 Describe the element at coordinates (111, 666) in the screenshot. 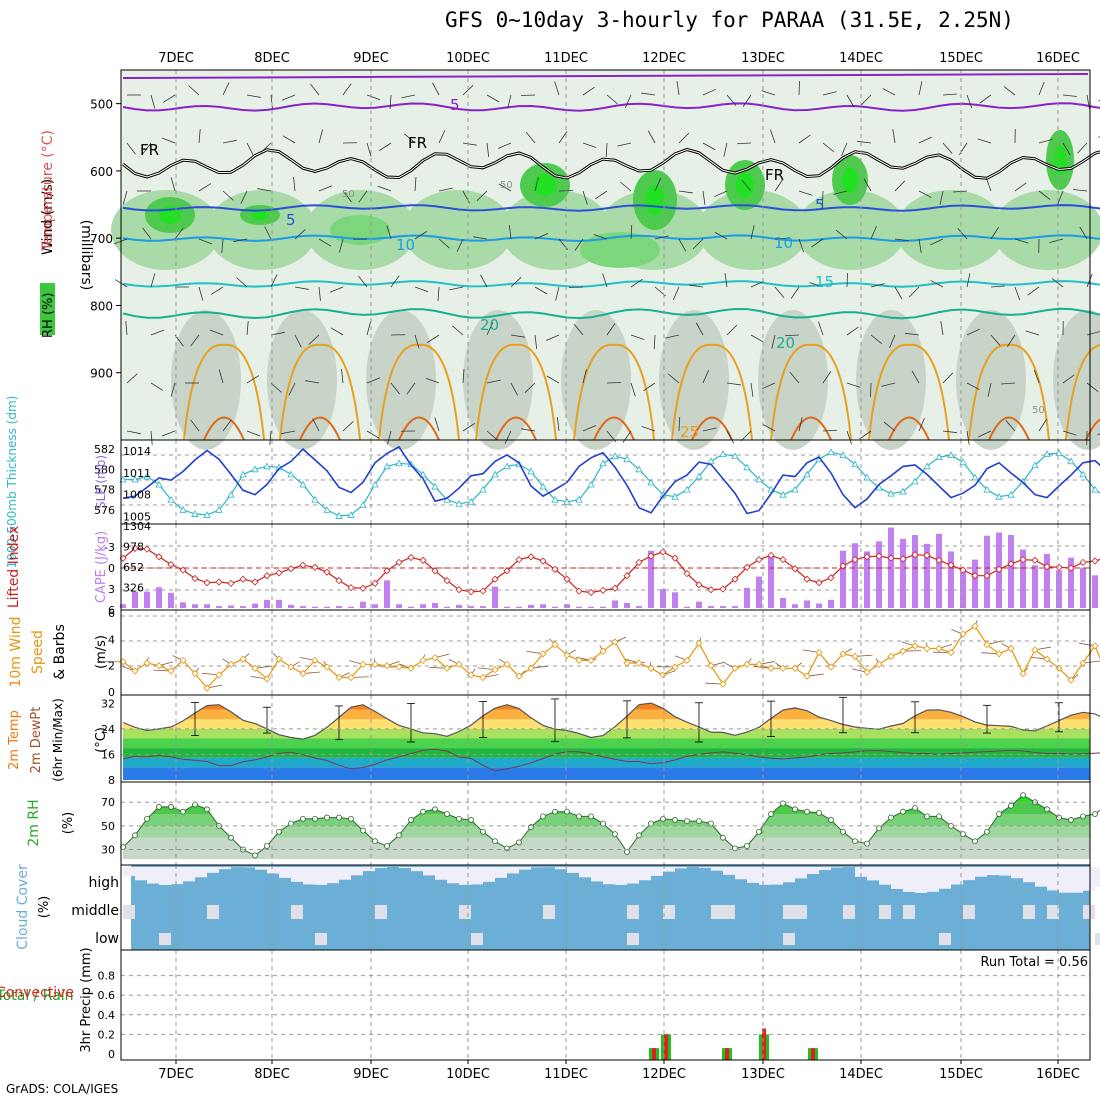

I see `y-tick-label: 2` at that location.